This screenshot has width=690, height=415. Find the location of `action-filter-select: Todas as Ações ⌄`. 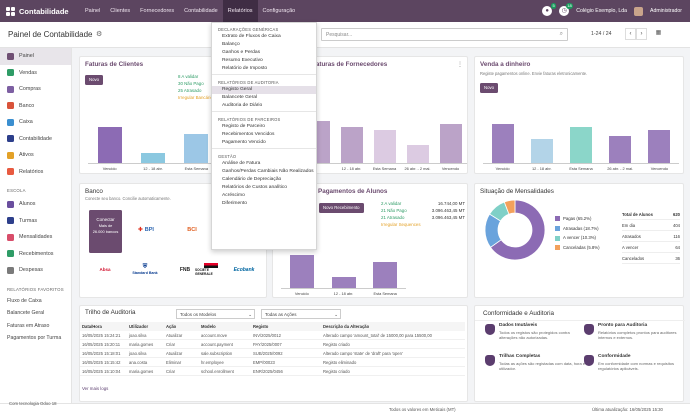

action-filter-select: Todas as Ações ⌄ is located at coordinates (301, 314).